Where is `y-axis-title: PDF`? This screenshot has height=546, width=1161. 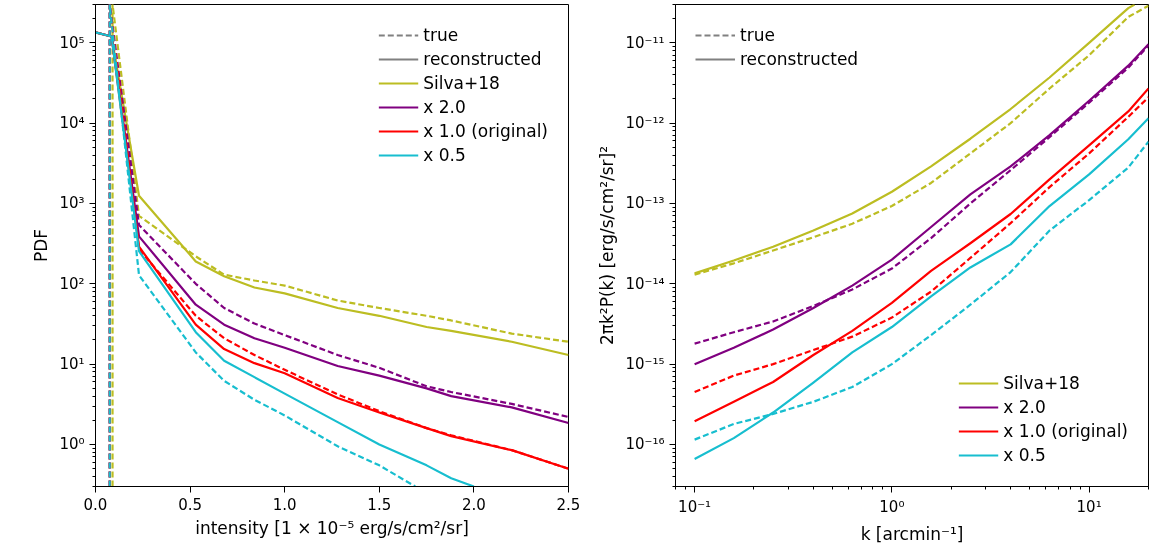
y-axis-title: PDF is located at coordinates (41, 245).